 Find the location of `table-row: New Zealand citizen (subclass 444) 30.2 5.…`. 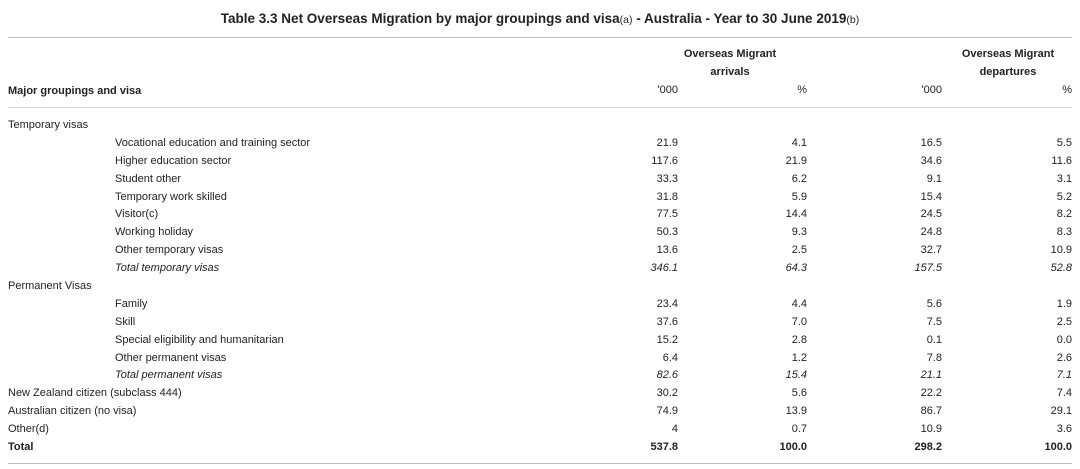

table-row: New Zealand citizen (subclass 444) 30.2 5.… is located at coordinates (540, 394).